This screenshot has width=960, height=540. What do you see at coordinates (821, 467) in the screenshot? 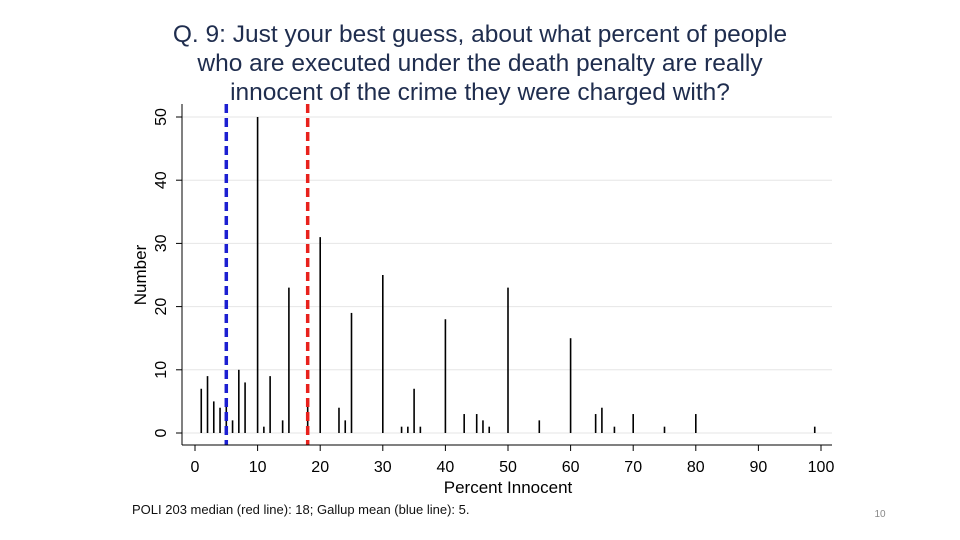
I see `x-tick-label: 100` at bounding box center [821, 467].